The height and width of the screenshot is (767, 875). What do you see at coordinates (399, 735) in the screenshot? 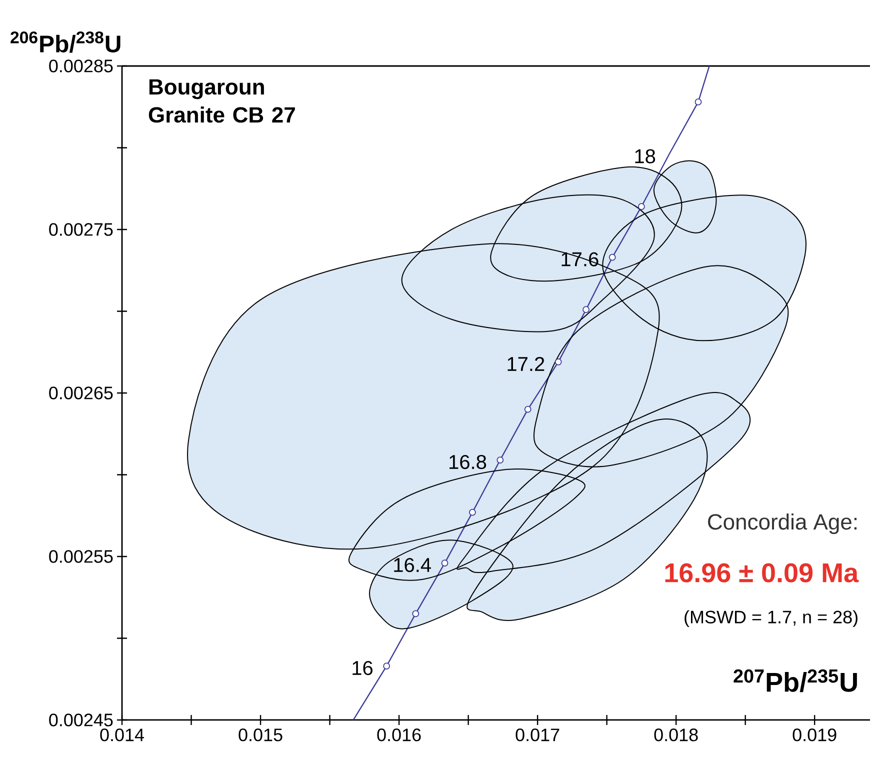
I see `x-tick-label: 0.016` at bounding box center [399, 735].